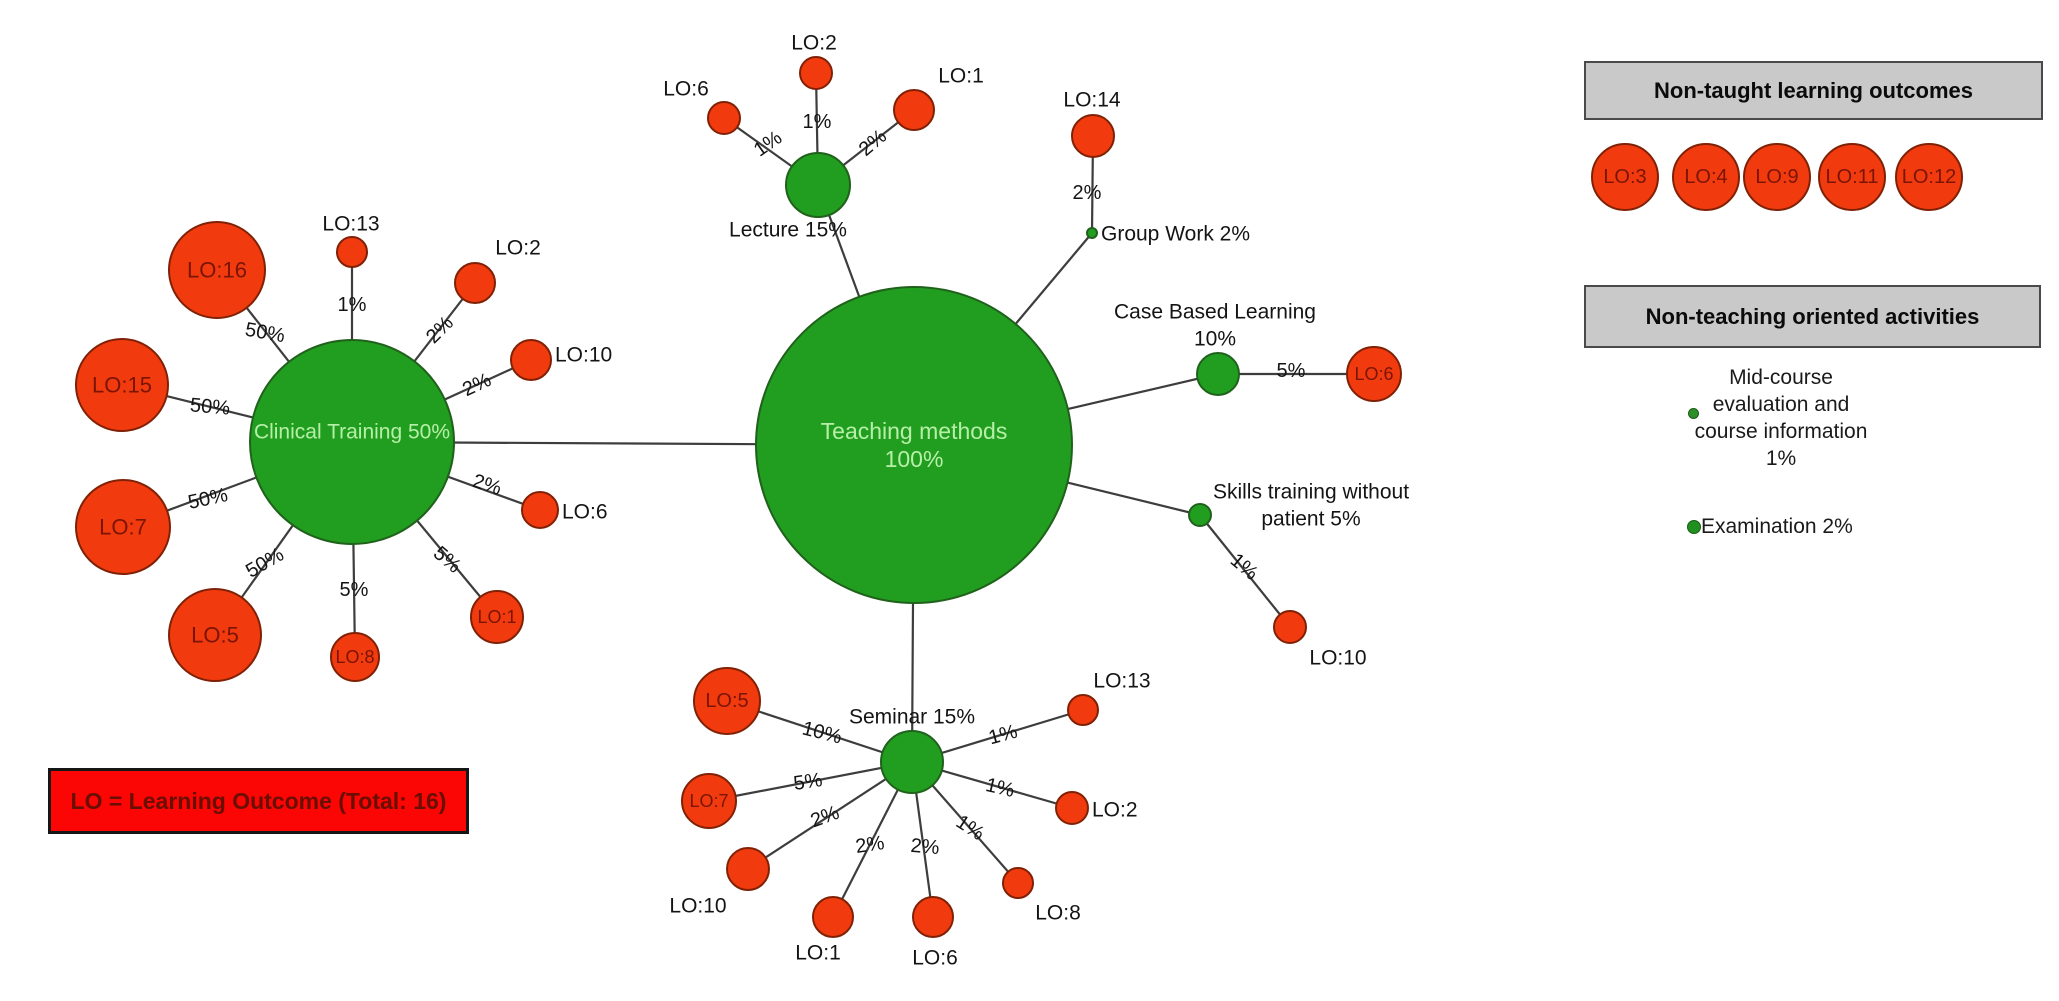 This screenshot has width=2059, height=1001. I want to click on node-label-clinical: Clinical Training 50%, so click(352, 432).